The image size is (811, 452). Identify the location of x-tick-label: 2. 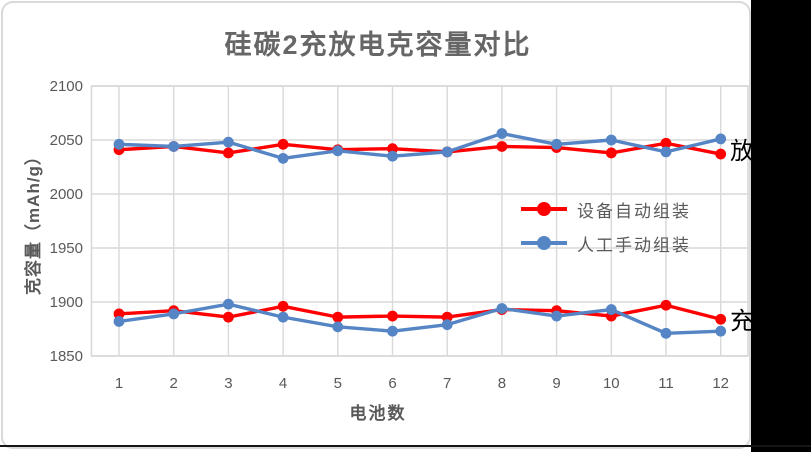
(174, 383).